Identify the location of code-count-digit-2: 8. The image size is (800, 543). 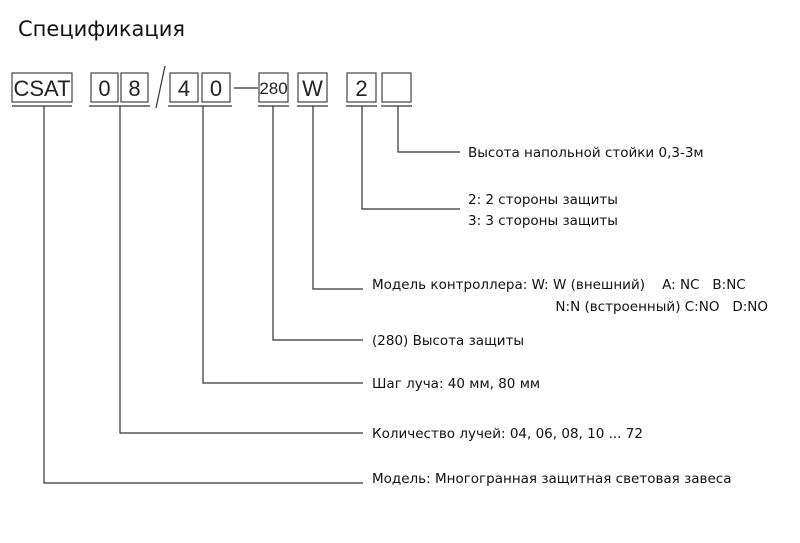
(134, 88).